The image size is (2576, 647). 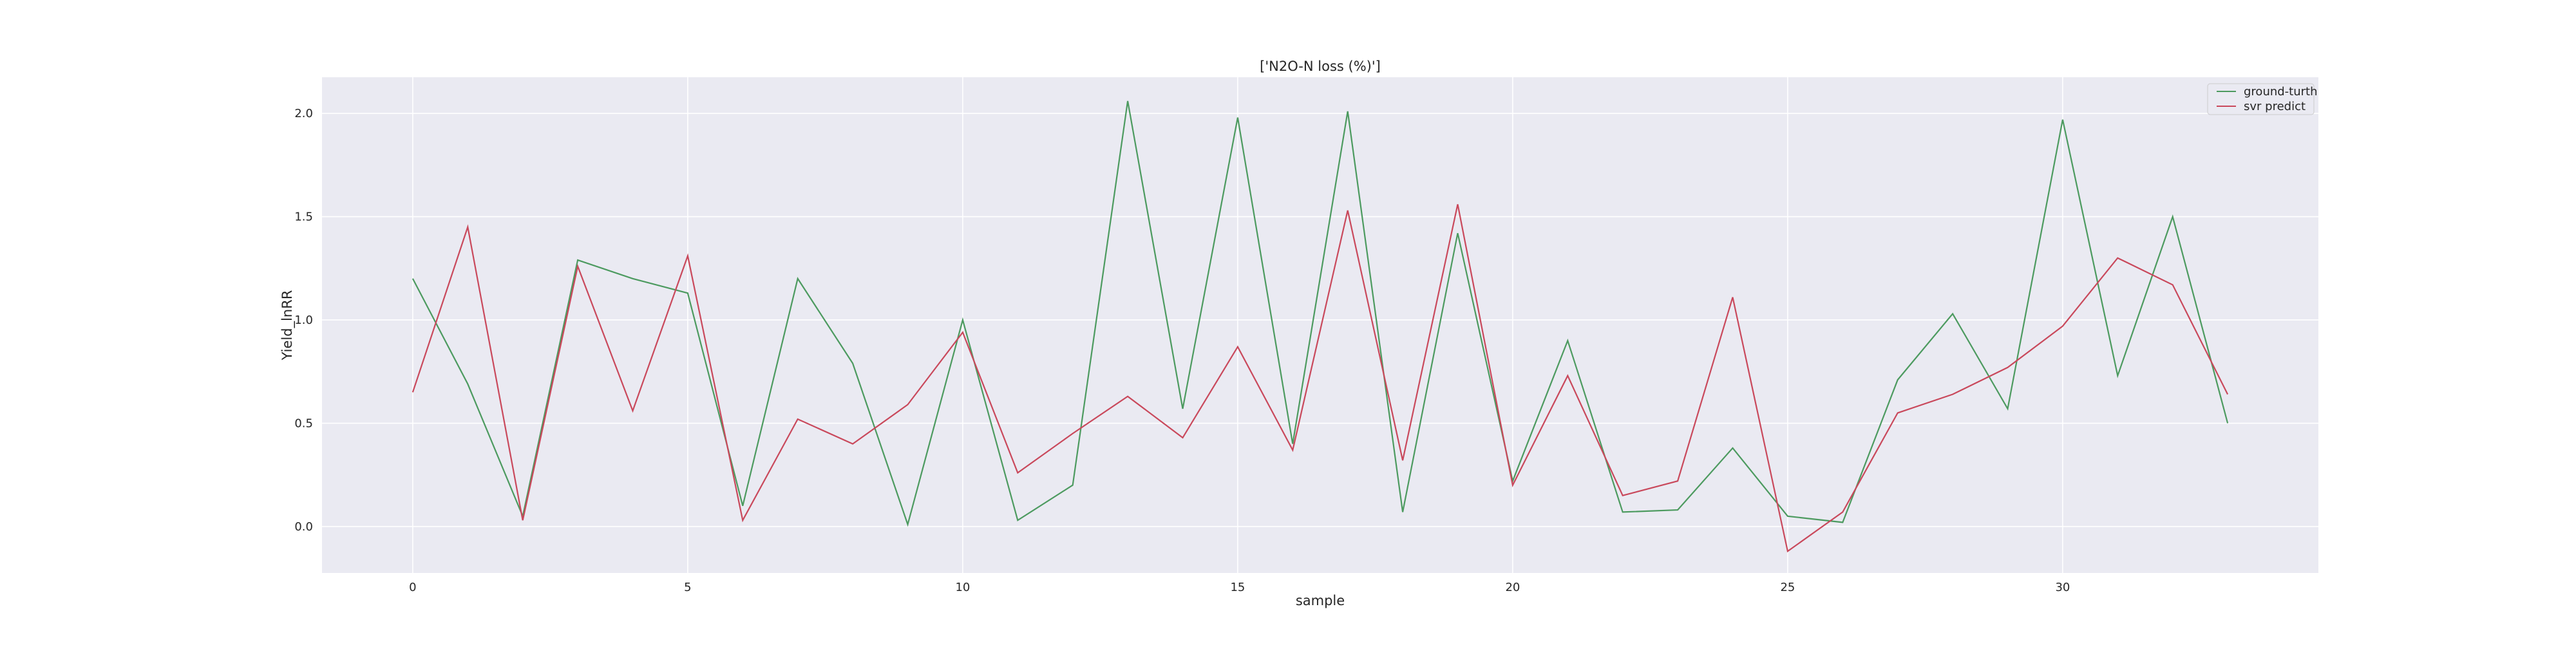 I want to click on y-tick-label: 0.5, so click(x=303, y=424).